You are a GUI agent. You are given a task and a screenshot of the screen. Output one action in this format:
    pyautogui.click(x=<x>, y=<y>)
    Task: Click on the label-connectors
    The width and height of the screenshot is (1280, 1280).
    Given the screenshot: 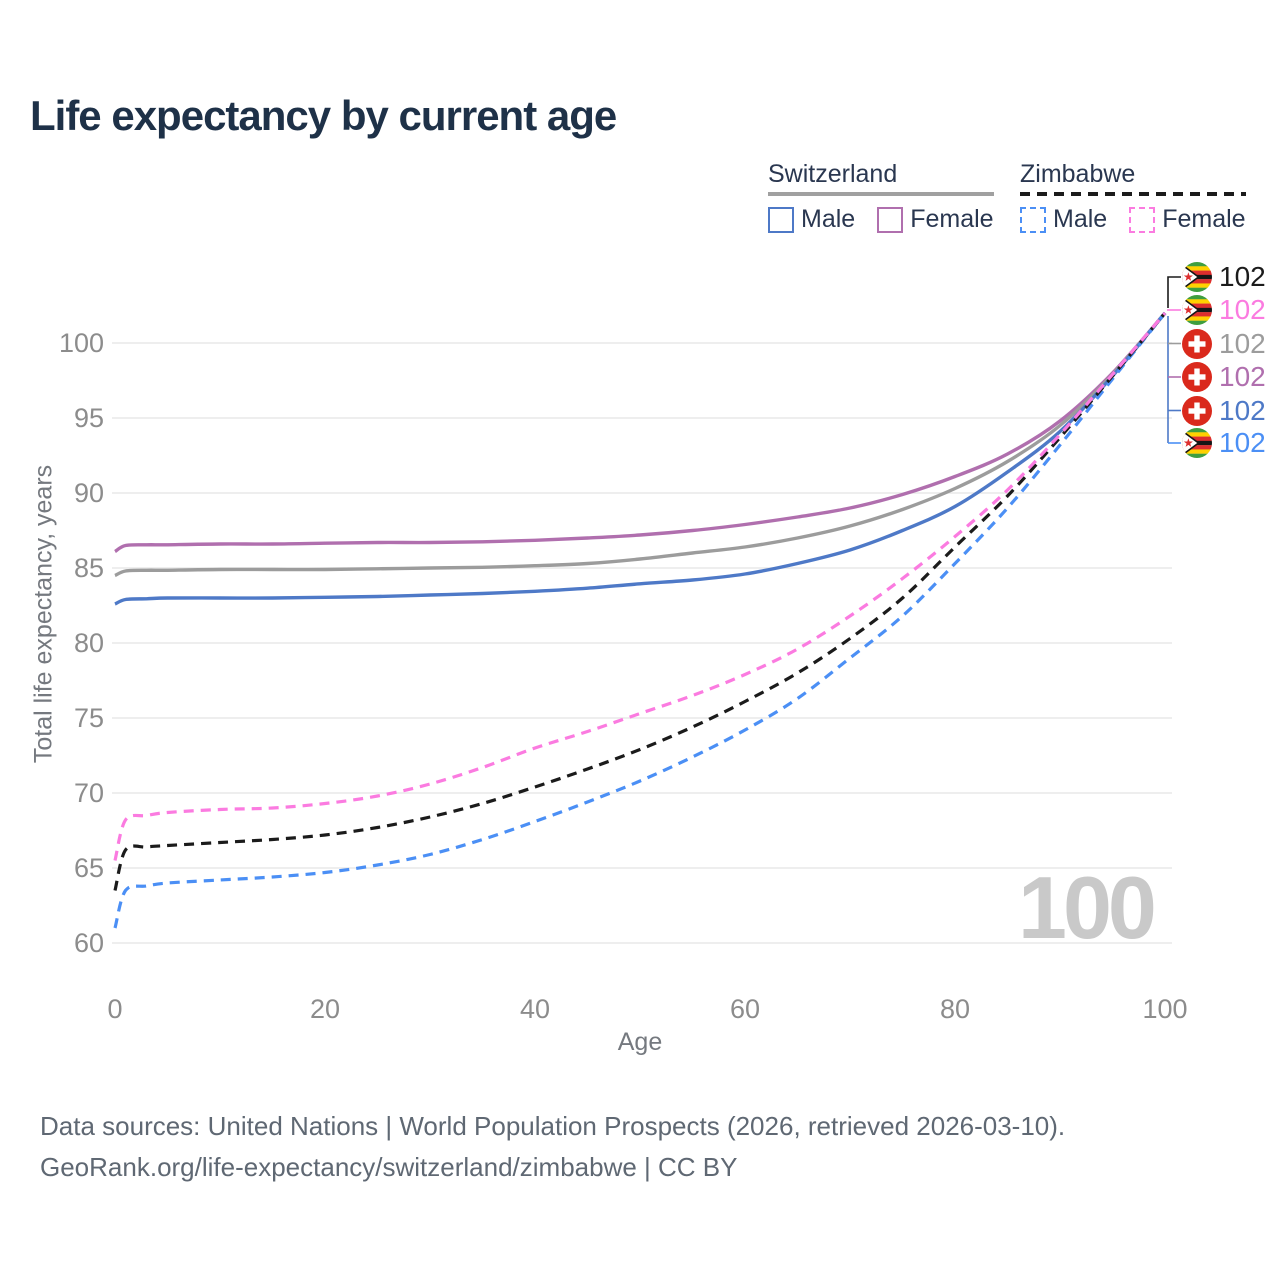 What is the action you would take?
    pyautogui.click(x=1174, y=360)
    